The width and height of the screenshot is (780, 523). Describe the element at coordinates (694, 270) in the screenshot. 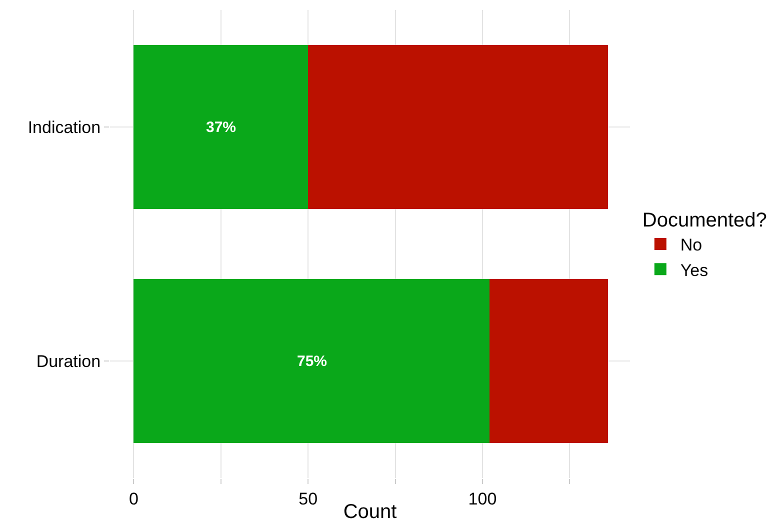

I see `legend-label: Yes` at that location.